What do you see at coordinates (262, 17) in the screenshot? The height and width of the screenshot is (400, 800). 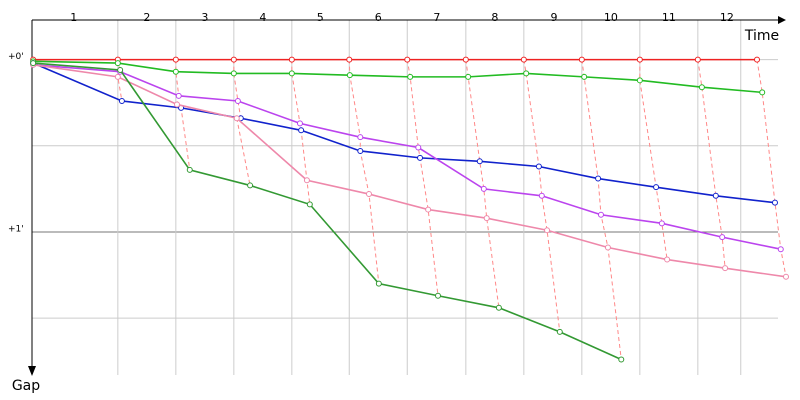 I see `x-tick-label: 4` at bounding box center [262, 17].